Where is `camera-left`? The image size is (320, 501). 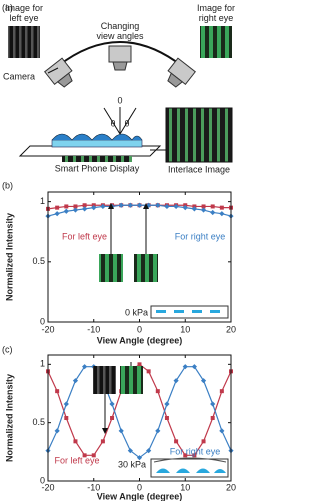
camera-left is located at coordinates (58, 72).